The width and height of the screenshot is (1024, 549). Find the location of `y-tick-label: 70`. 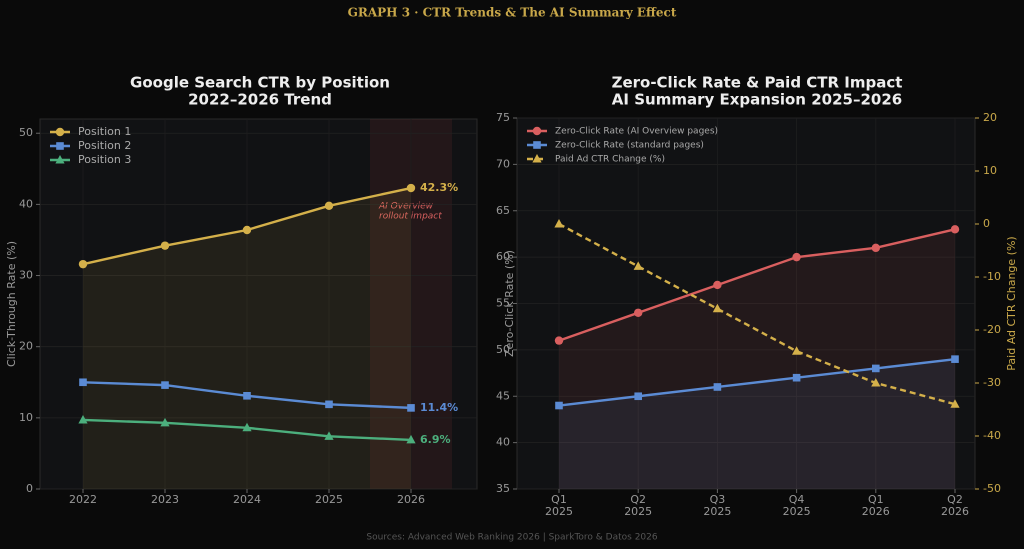

y-tick-label: 70 is located at coordinates (503, 163).